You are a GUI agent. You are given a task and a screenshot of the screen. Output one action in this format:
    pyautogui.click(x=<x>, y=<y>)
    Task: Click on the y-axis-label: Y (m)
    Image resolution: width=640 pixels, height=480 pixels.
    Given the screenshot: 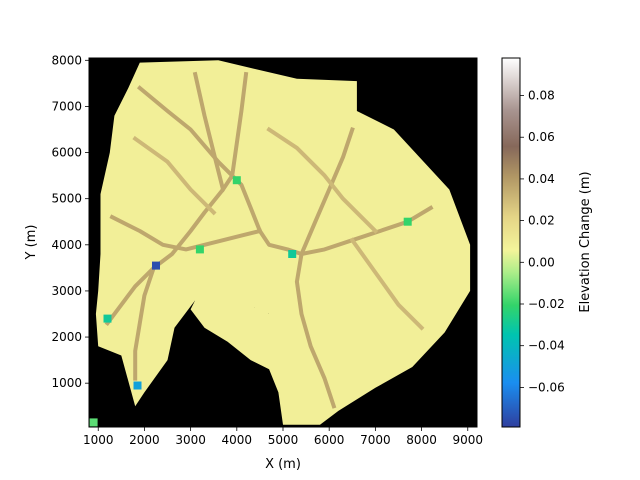 What is the action you would take?
    pyautogui.click(x=31, y=243)
    